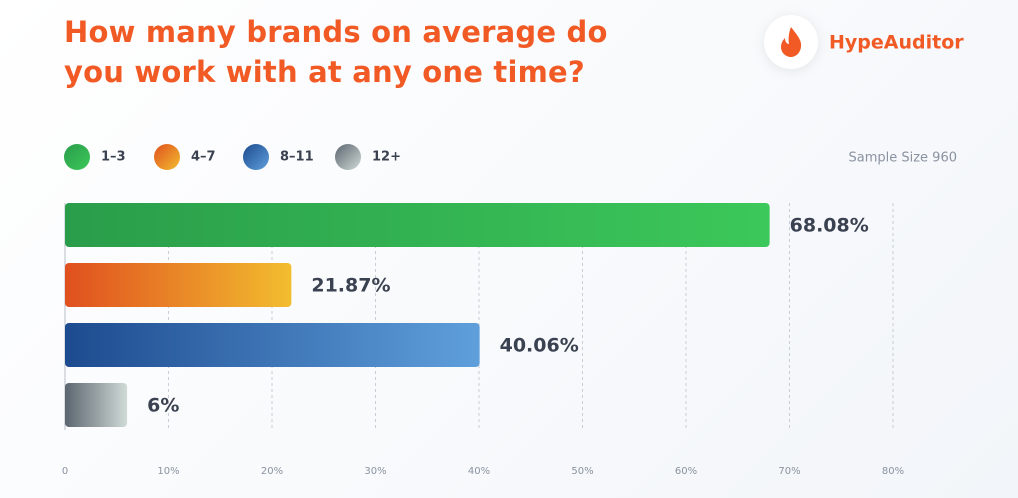  Describe the element at coordinates (686, 471) in the screenshot. I see `x-tick-label: 60%` at that location.